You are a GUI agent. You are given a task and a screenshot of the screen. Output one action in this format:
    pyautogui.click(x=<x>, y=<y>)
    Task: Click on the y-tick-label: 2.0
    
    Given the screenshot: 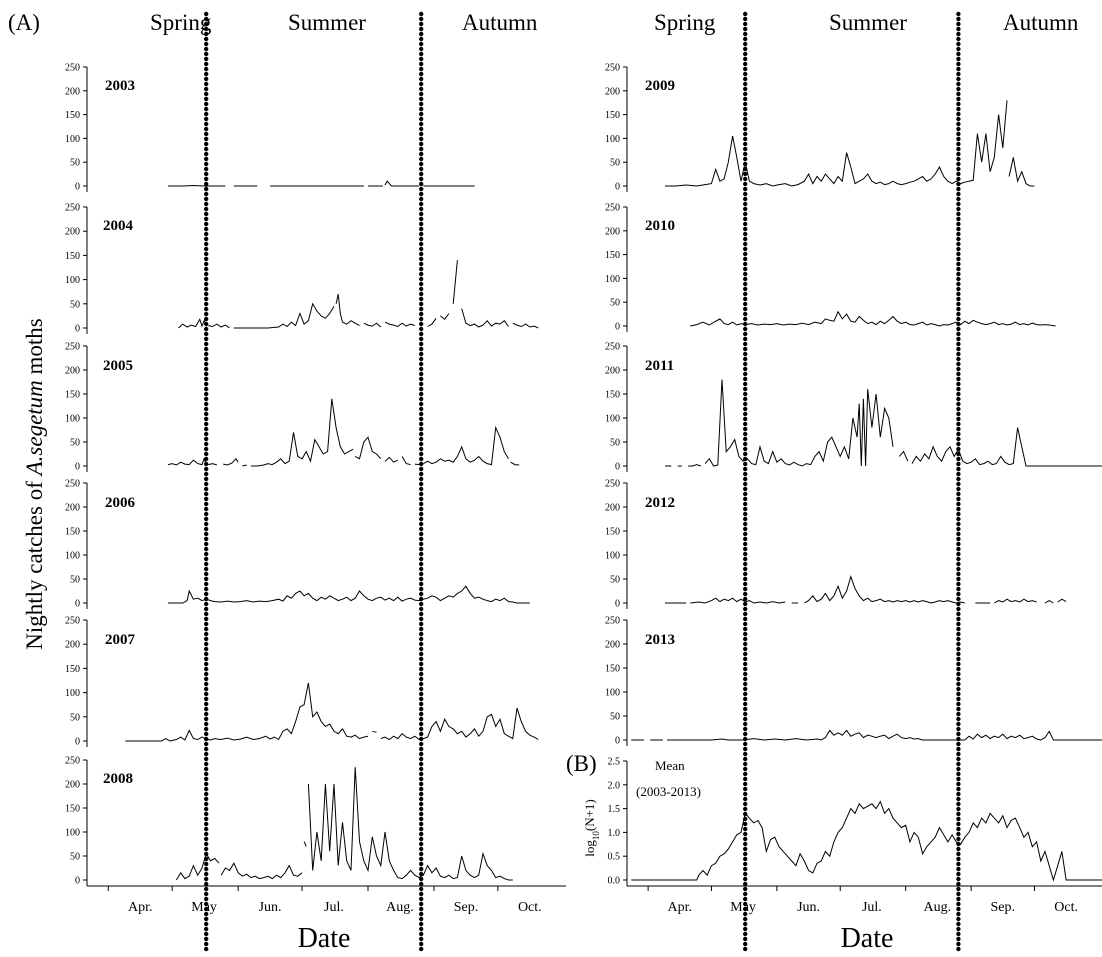 What is the action you would take?
    pyautogui.click(x=614, y=785)
    